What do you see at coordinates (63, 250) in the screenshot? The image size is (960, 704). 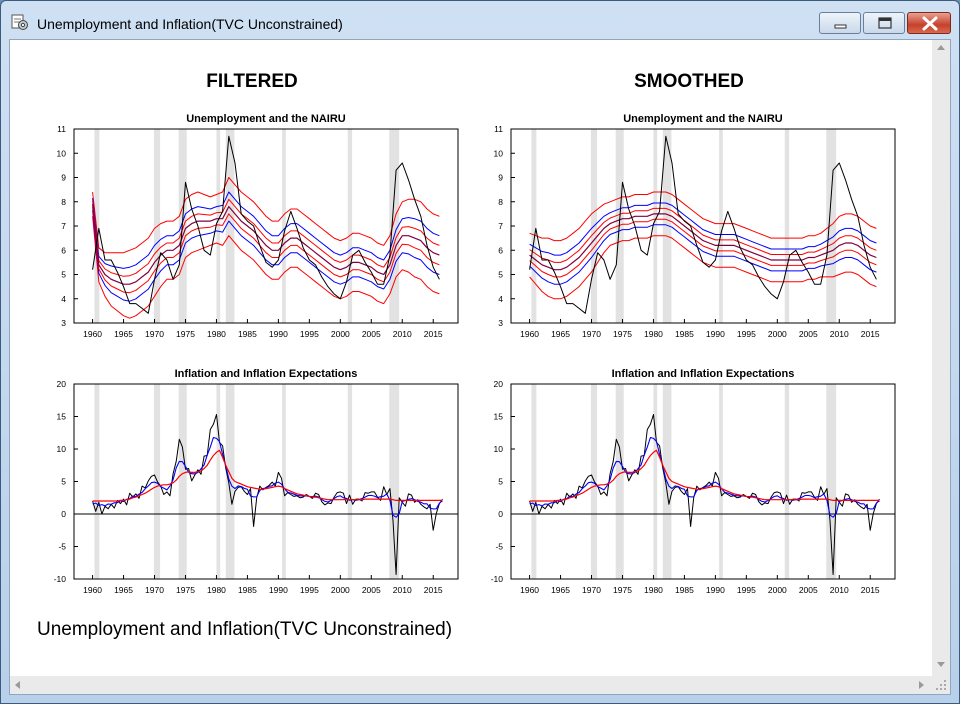 I see `y-tick-label: 6` at bounding box center [63, 250].